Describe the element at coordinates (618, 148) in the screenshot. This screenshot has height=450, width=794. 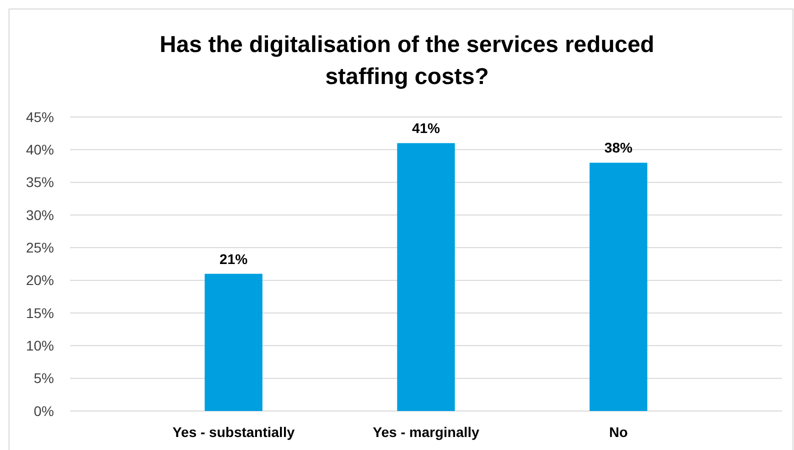
I see `data-label: 38%` at that location.